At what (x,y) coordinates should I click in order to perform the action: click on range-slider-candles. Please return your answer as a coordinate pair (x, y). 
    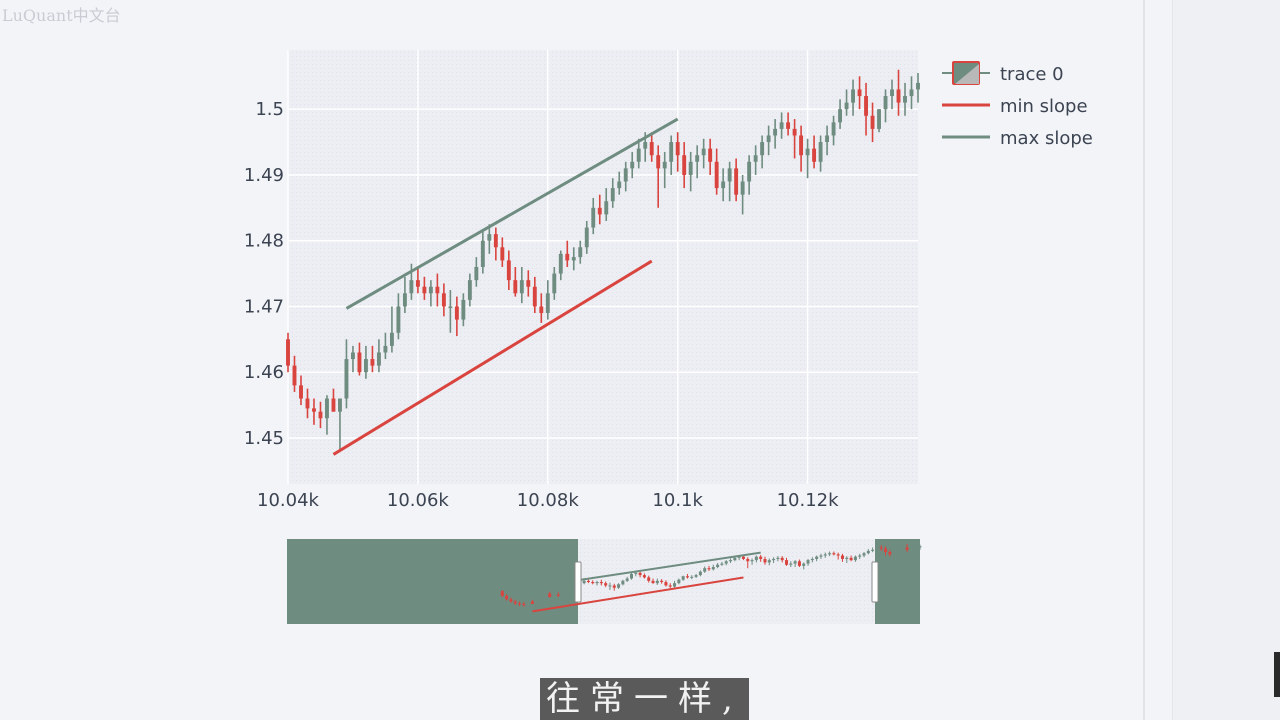
    Looking at the image, I should click on (711, 577).